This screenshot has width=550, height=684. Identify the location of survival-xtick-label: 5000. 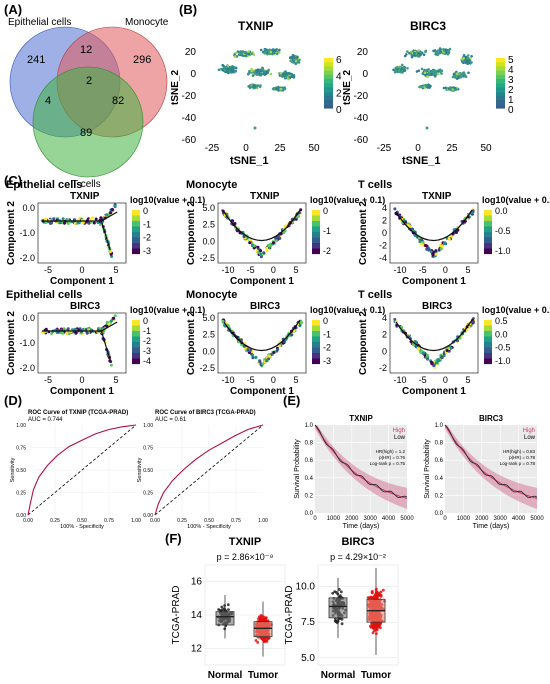
(407, 519).